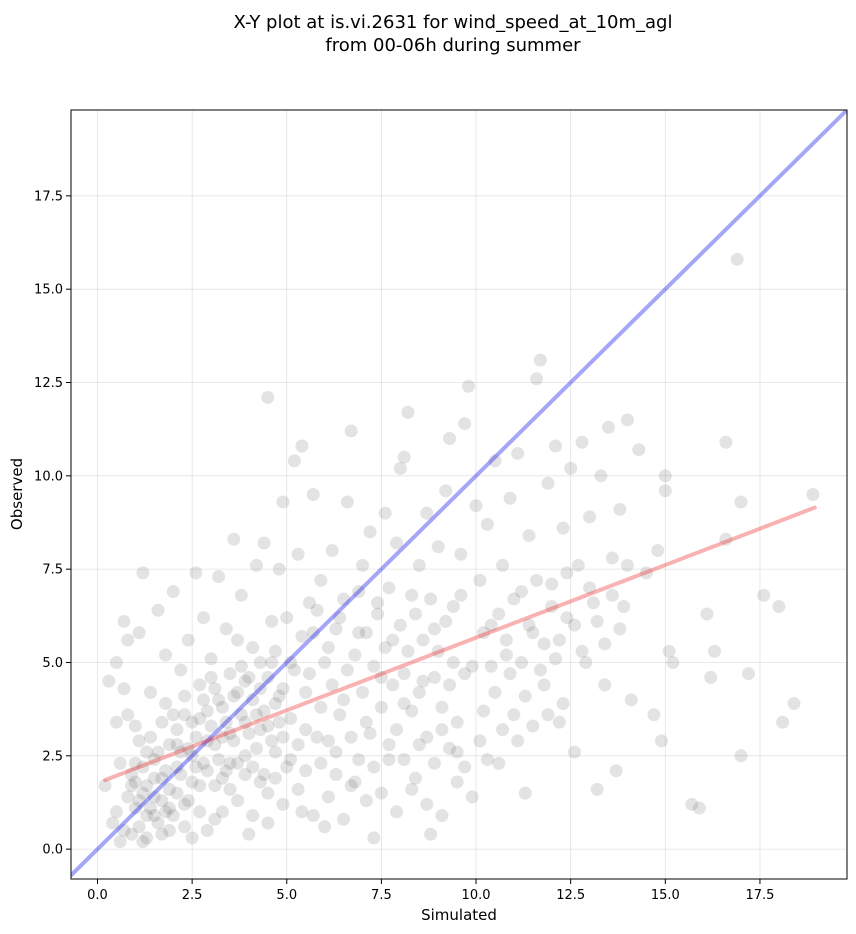 This screenshot has width=856, height=934. I want to click on y-tick-label: 5.0, so click(52, 663).